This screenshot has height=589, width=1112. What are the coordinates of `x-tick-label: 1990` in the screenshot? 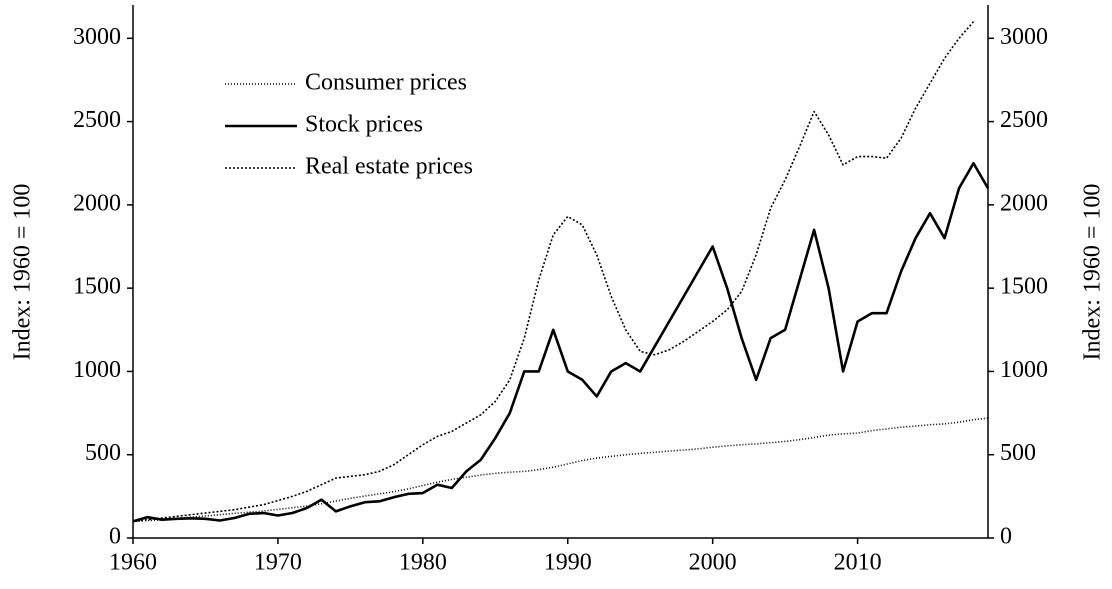 It's located at (568, 563).